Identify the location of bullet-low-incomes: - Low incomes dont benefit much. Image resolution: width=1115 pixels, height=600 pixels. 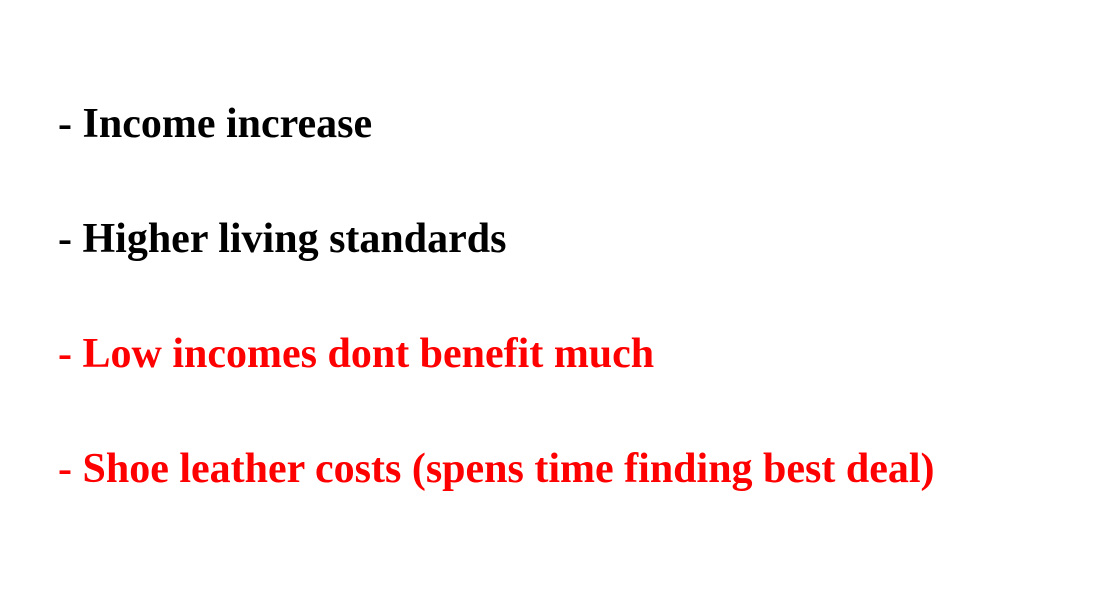
(356, 354).